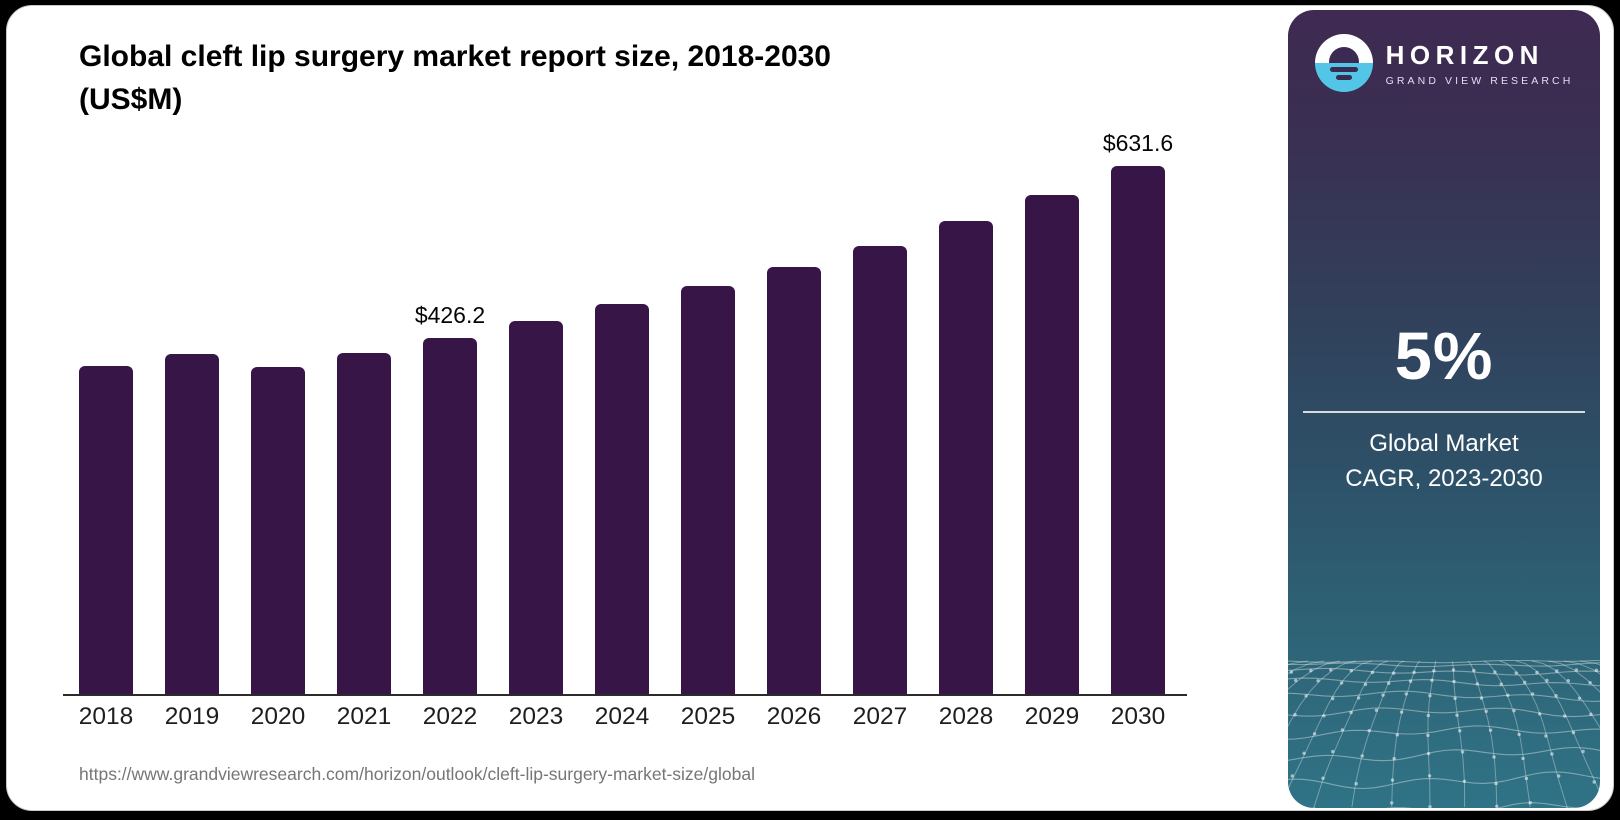 This screenshot has width=1620, height=820. What do you see at coordinates (1444, 478) in the screenshot?
I see `cagr-caption-line2: CAGR, 2023-2030` at bounding box center [1444, 478].